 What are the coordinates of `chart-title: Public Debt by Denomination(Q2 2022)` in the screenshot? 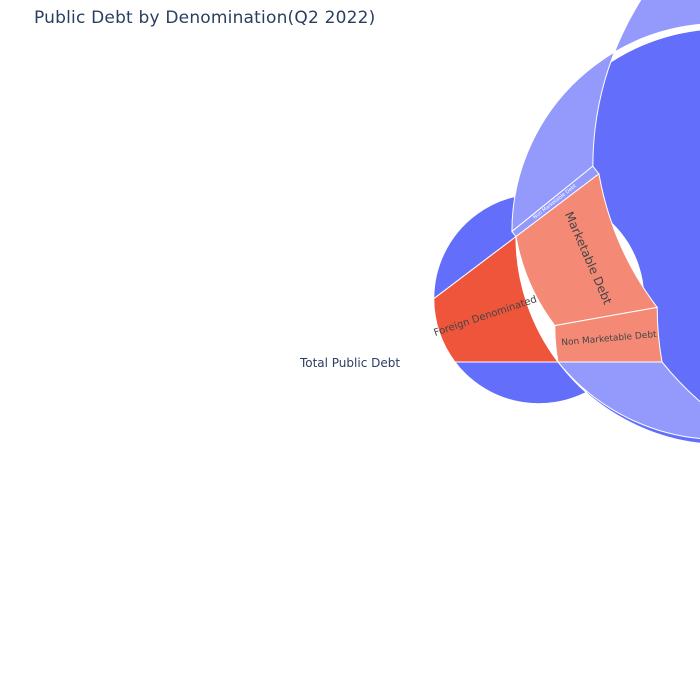 It's located at (205, 18).